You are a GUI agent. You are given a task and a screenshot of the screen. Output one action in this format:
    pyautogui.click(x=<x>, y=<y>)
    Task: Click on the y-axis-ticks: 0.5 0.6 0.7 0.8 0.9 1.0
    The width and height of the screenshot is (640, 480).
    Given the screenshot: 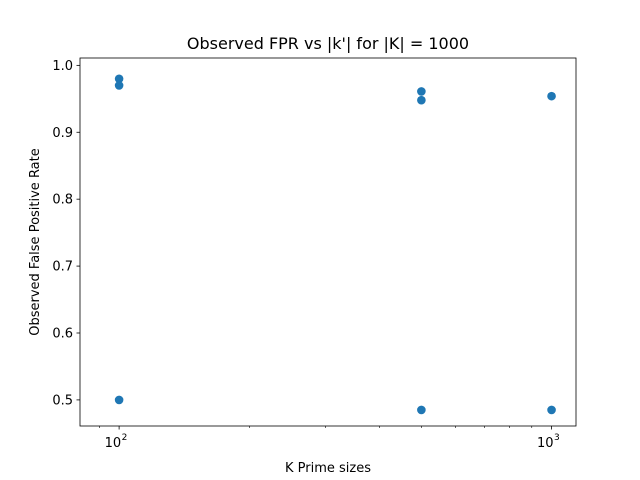 What is the action you would take?
    pyautogui.click(x=66, y=233)
    